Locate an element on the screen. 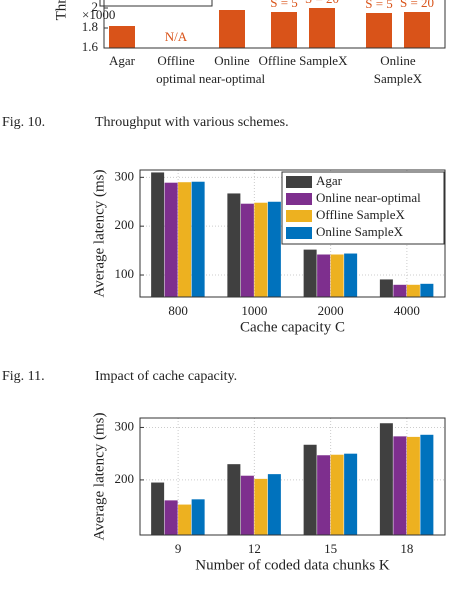 The height and width of the screenshot is (591, 474). legend-label: Offline SampleX is located at coordinates (361, 214).